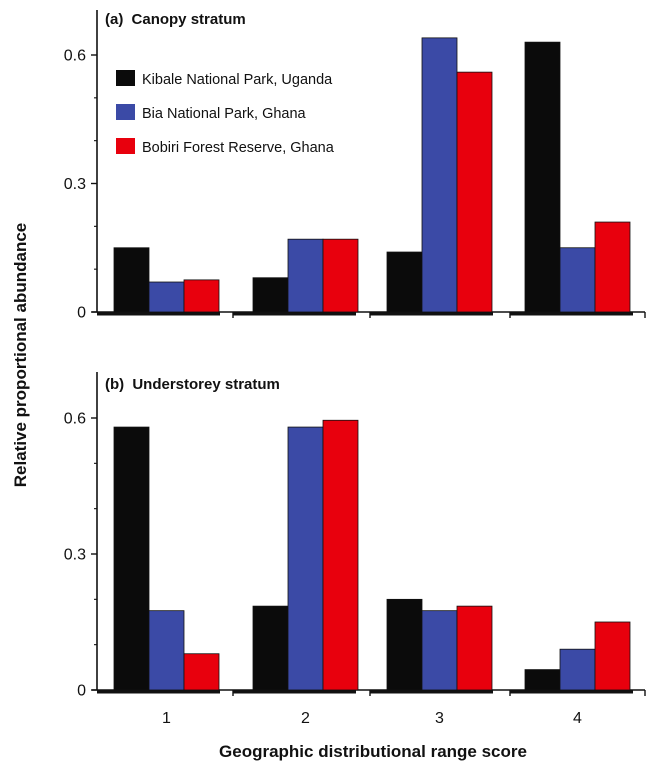  What do you see at coordinates (20, 355) in the screenshot?
I see `y-axis-title: Relative proportional abundance` at bounding box center [20, 355].